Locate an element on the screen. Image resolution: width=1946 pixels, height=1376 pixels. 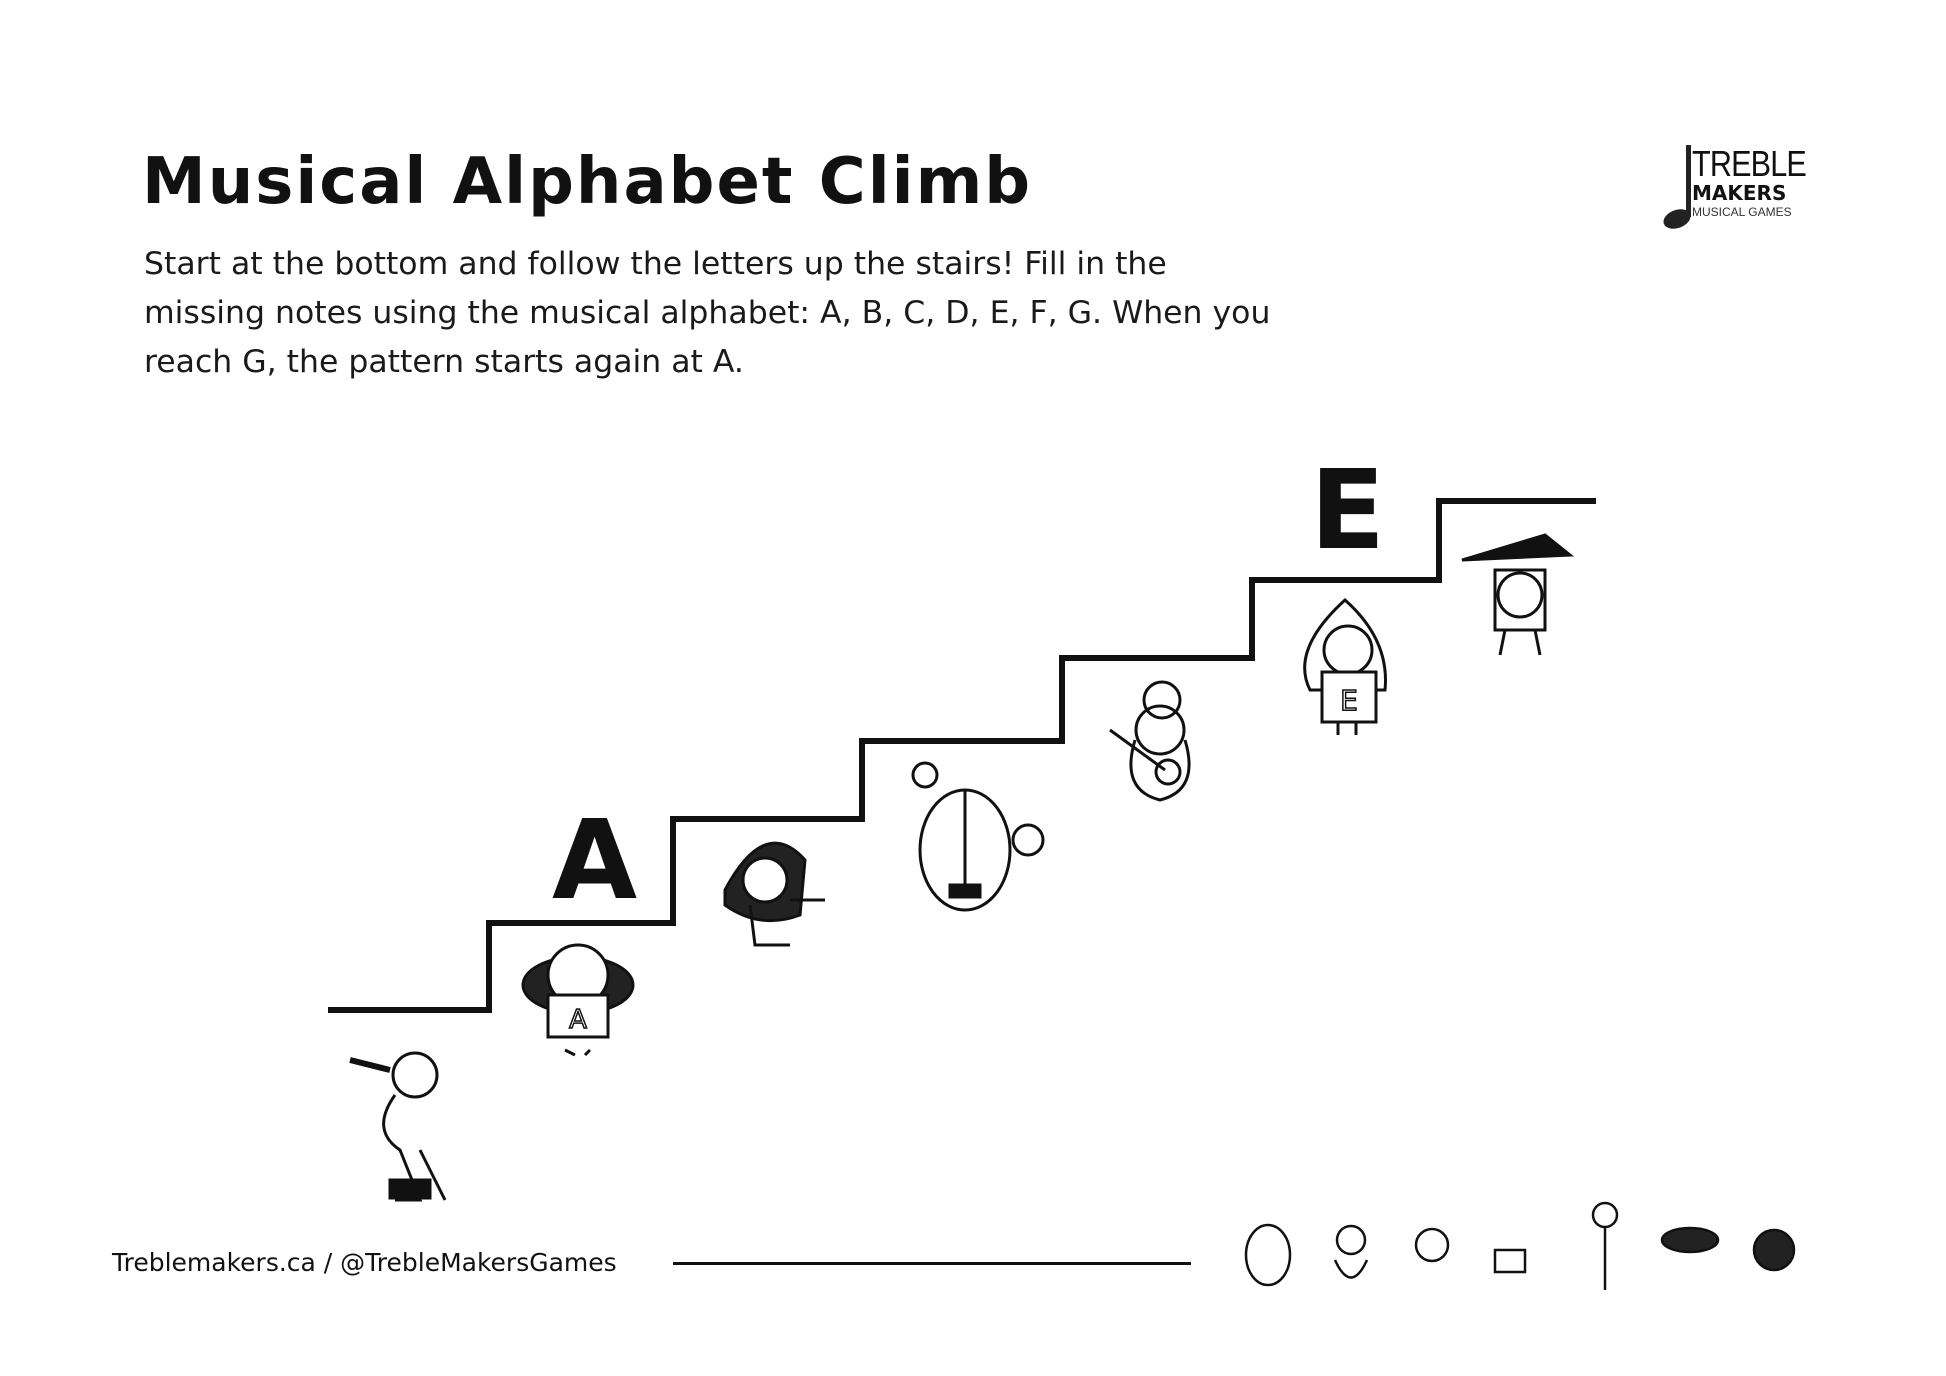
guitarist-character is located at coordinates (1150, 741).